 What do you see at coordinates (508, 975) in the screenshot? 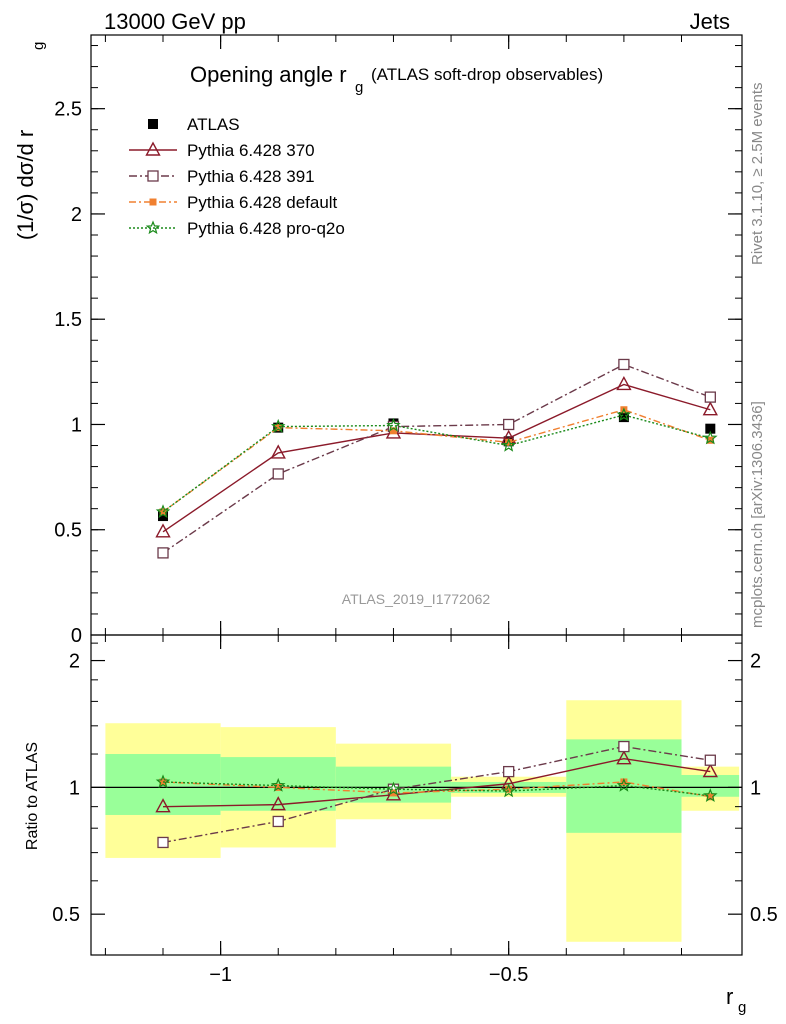
I see `x-tick-label: −0.5` at bounding box center [508, 975].